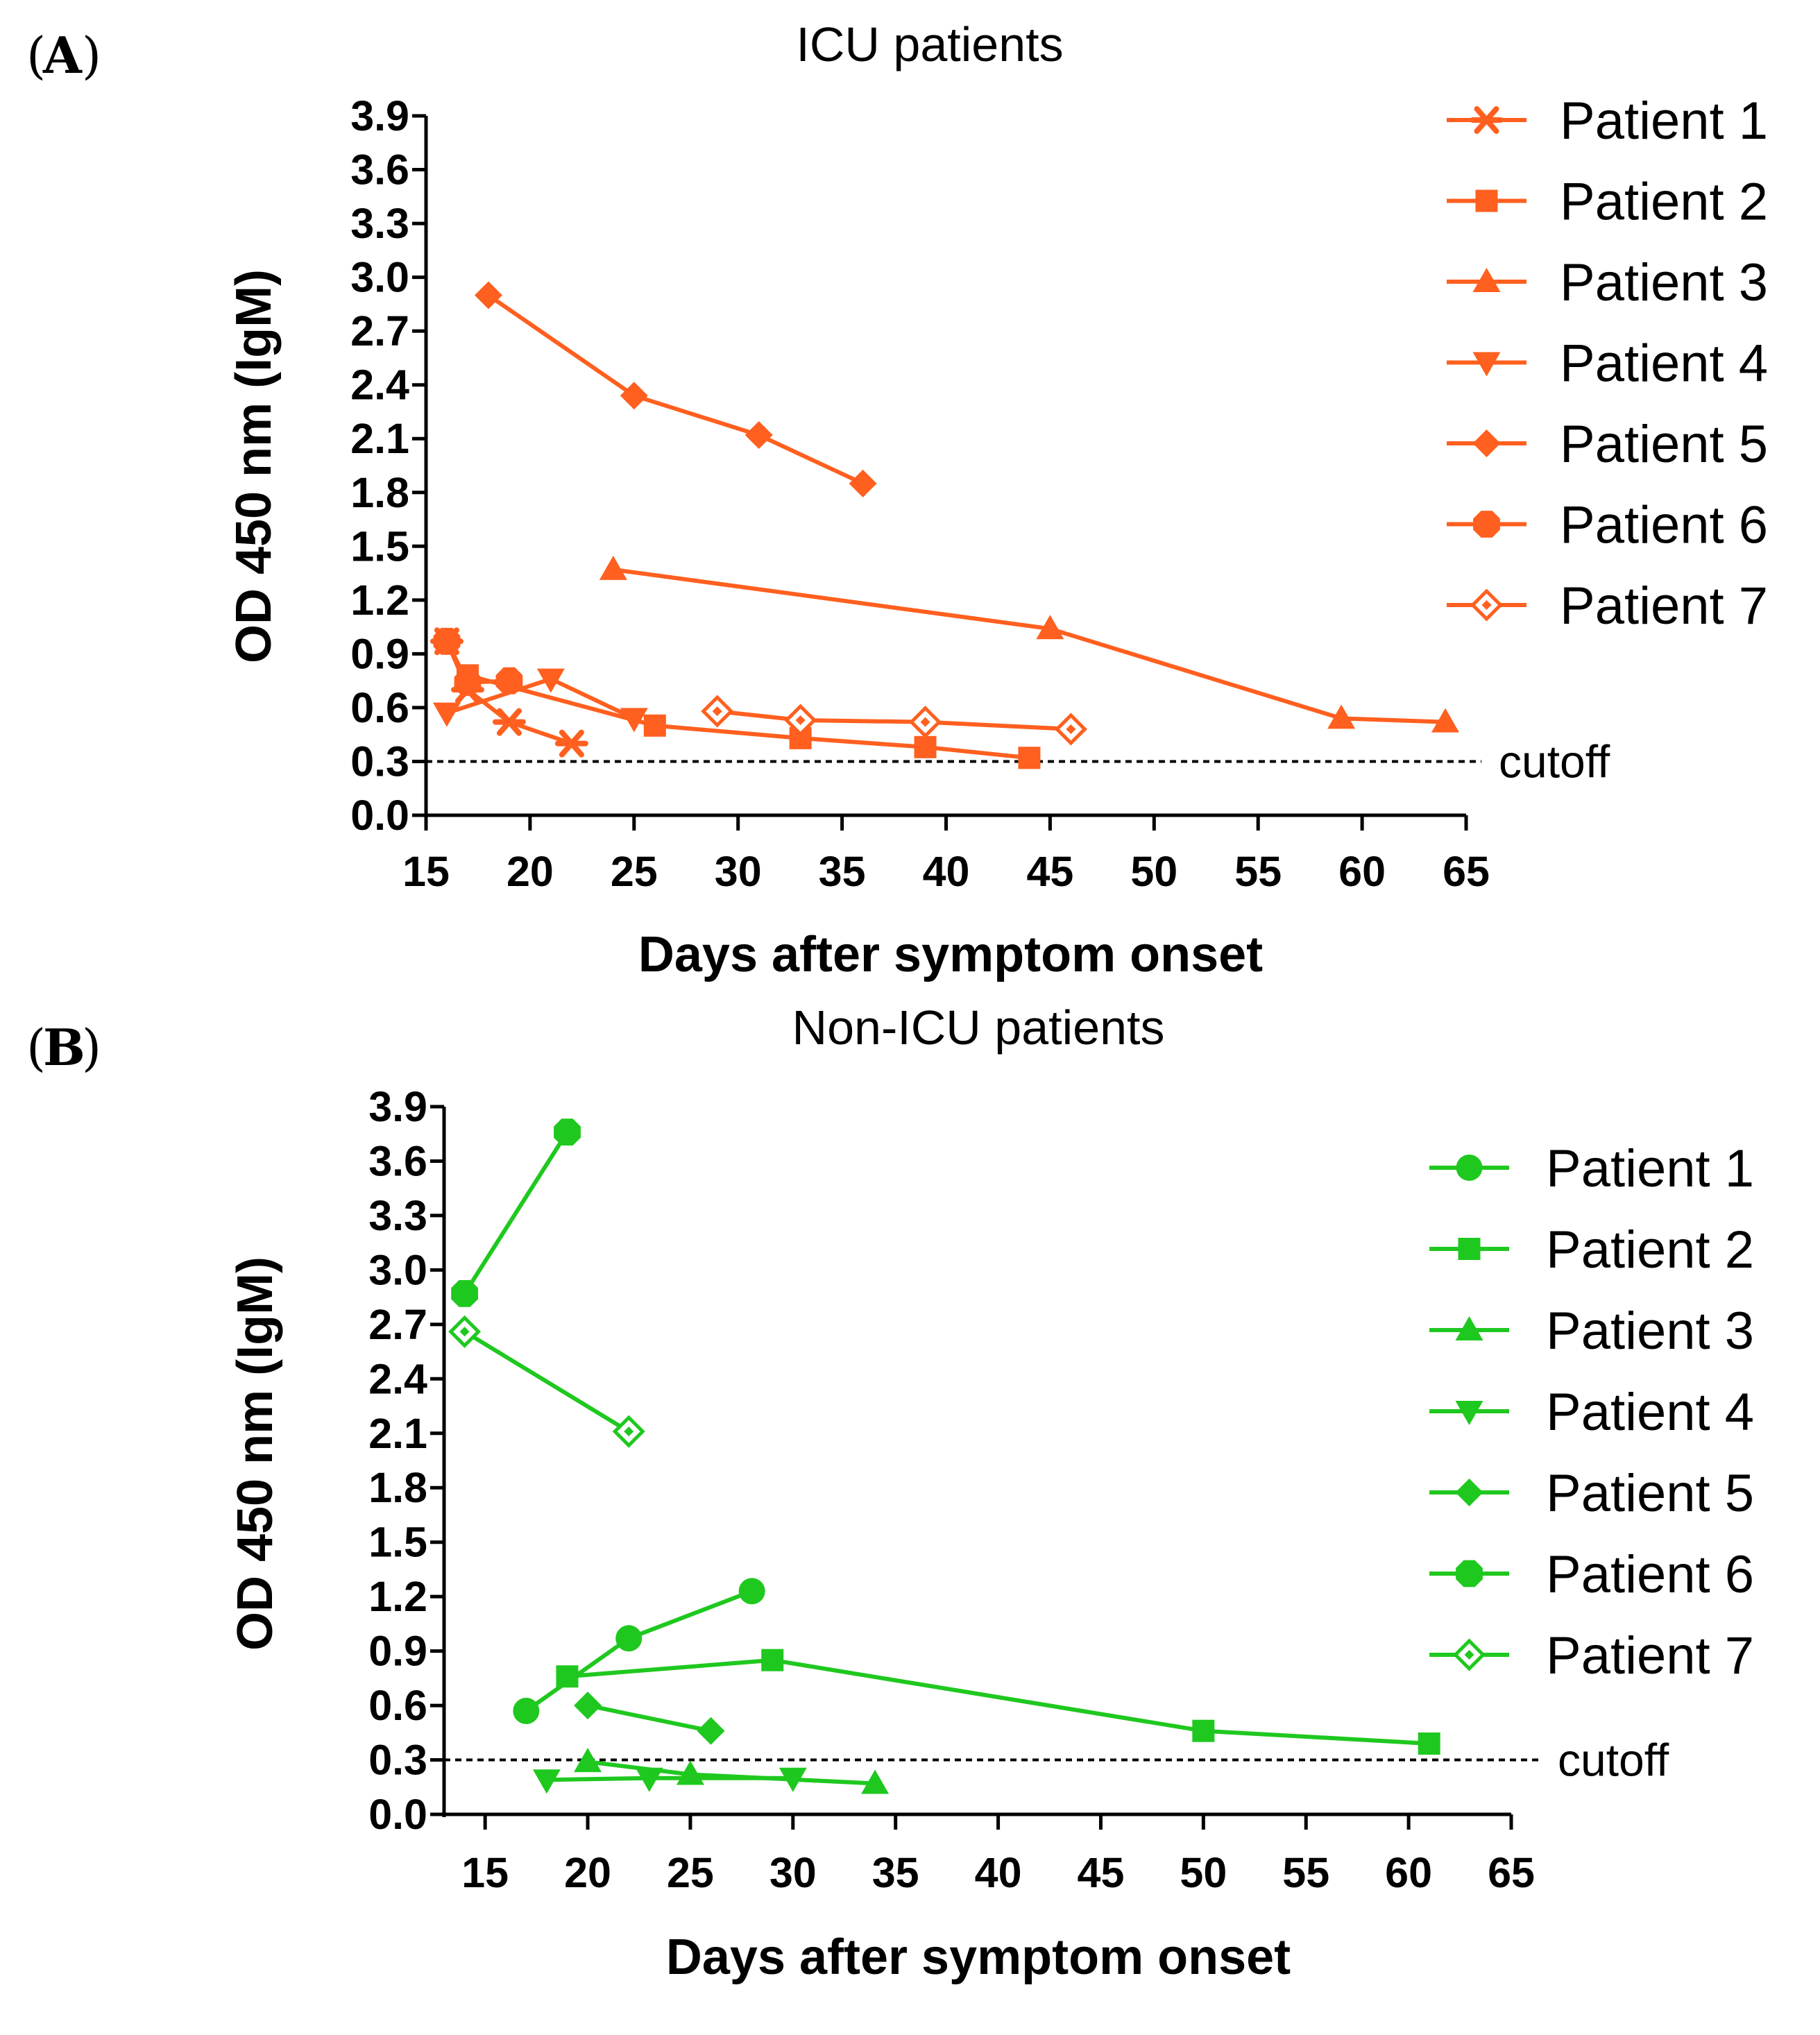 This screenshot has width=1820, height=2035. What do you see at coordinates (978, 1958) in the screenshot?
I see `x-axis-label: Days after symptom onset` at bounding box center [978, 1958].